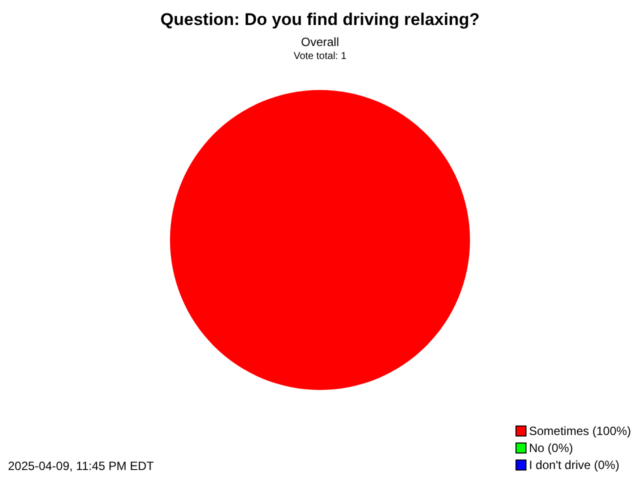 This screenshot has height=480, width=640. Describe the element at coordinates (320, 56) in the screenshot. I see `text: Vote total: 1` at that location.